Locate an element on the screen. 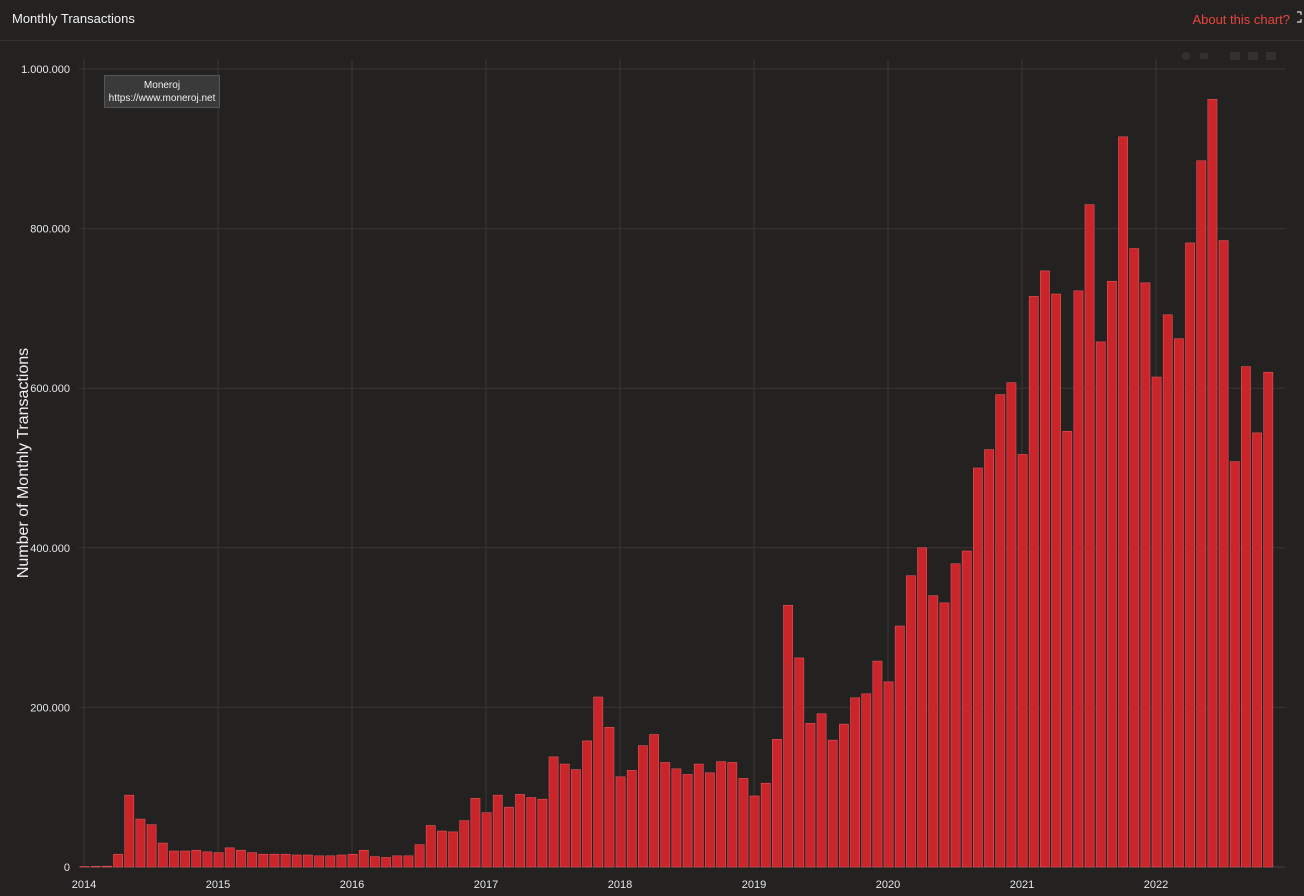 The image size is (1304, 896). select-icon is located at coordinates (1235, 56).